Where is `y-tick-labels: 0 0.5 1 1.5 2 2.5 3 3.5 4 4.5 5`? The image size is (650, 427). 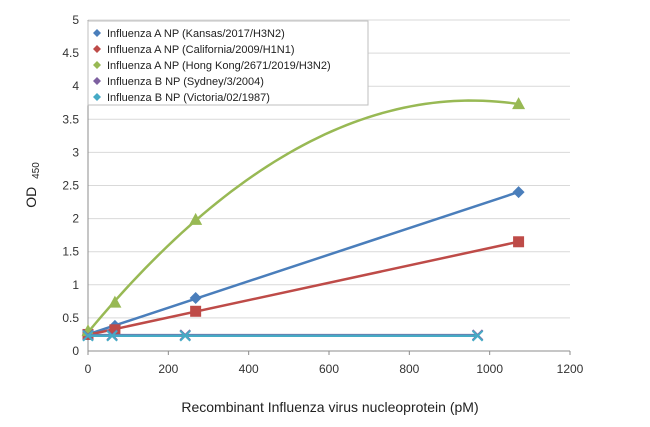 y-tick-labels: 0 0.5 1 1.5 2 2.5 3 3.5 4 4.5 5 is located at coordinates (70, 185).